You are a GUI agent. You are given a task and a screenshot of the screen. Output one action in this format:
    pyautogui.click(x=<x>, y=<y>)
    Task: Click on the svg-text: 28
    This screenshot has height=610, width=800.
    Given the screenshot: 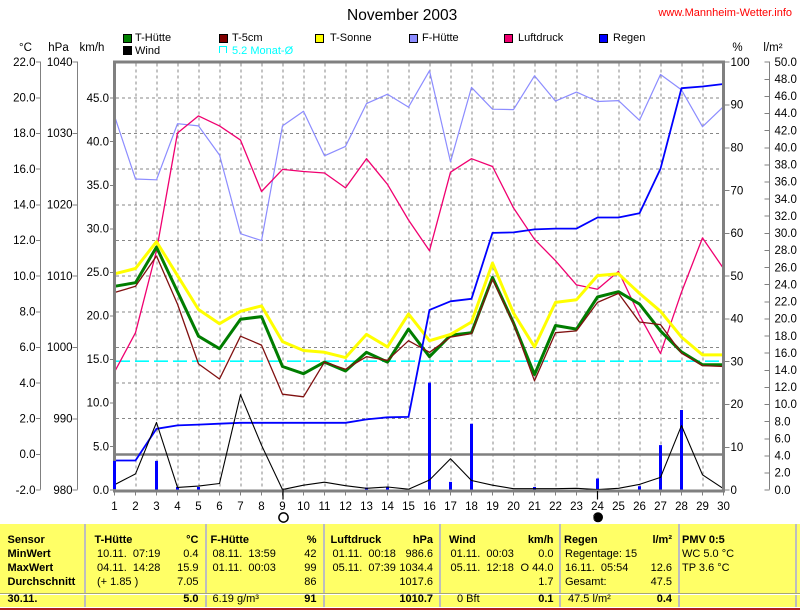 What is the action you would take?
    pyautogui.click(x=681, y=507)
    